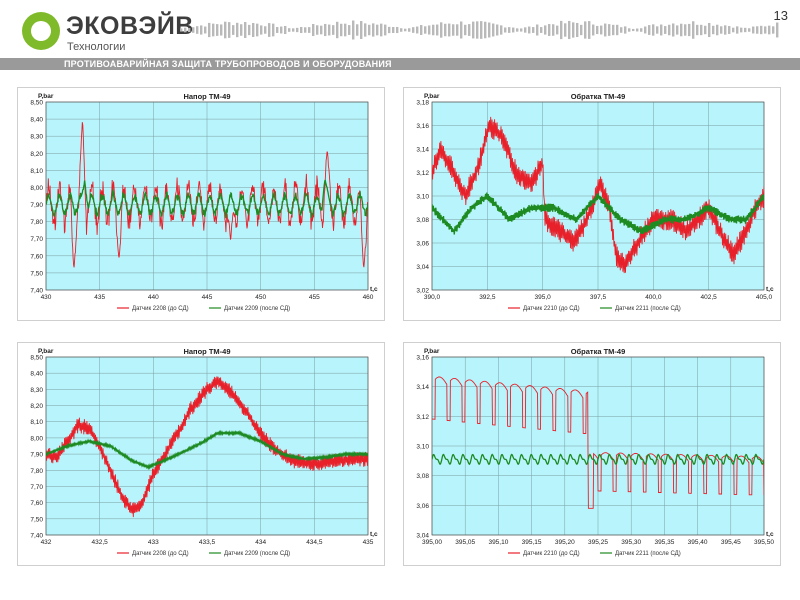 The image size is (800, 600). I want to click on y-tick-label: 8,10, so click(36, 171).